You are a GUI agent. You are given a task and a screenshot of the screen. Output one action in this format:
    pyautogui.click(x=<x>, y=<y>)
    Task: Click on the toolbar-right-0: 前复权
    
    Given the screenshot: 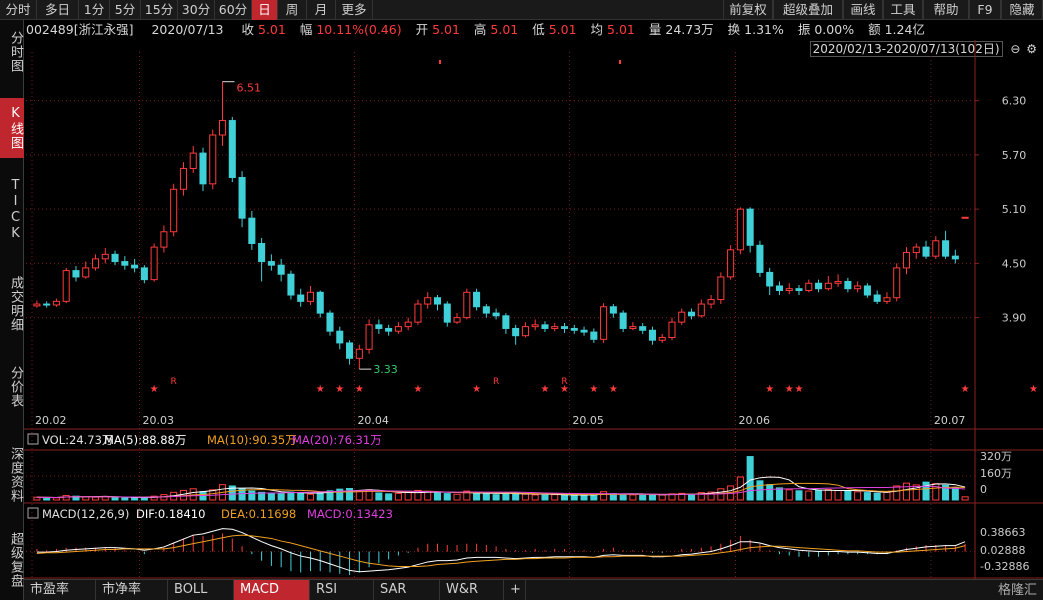 What is the action you would take?
    pyautogui.click(x=748, y=10)
    